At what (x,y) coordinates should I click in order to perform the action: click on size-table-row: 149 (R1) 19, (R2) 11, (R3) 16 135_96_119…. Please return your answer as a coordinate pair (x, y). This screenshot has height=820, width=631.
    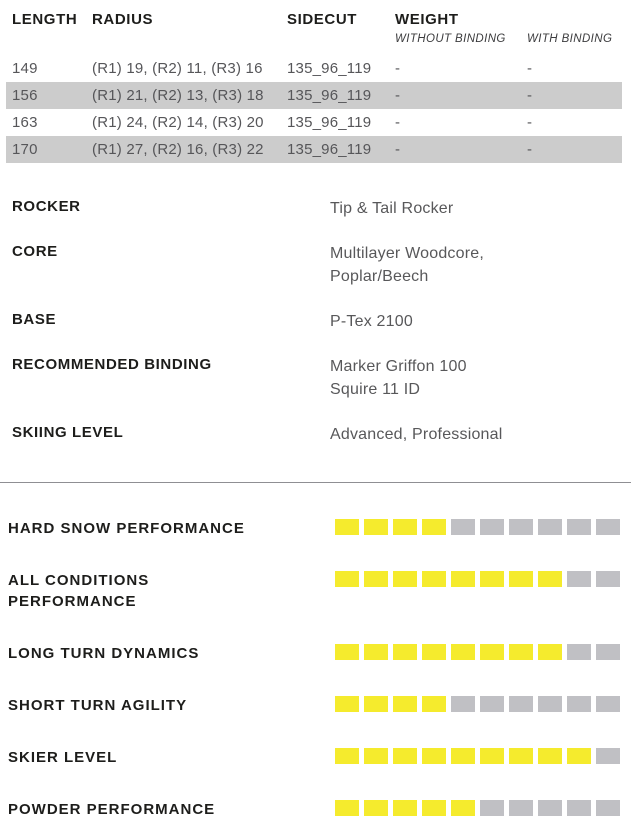
    Looking at the image, I should click on (314, 68).